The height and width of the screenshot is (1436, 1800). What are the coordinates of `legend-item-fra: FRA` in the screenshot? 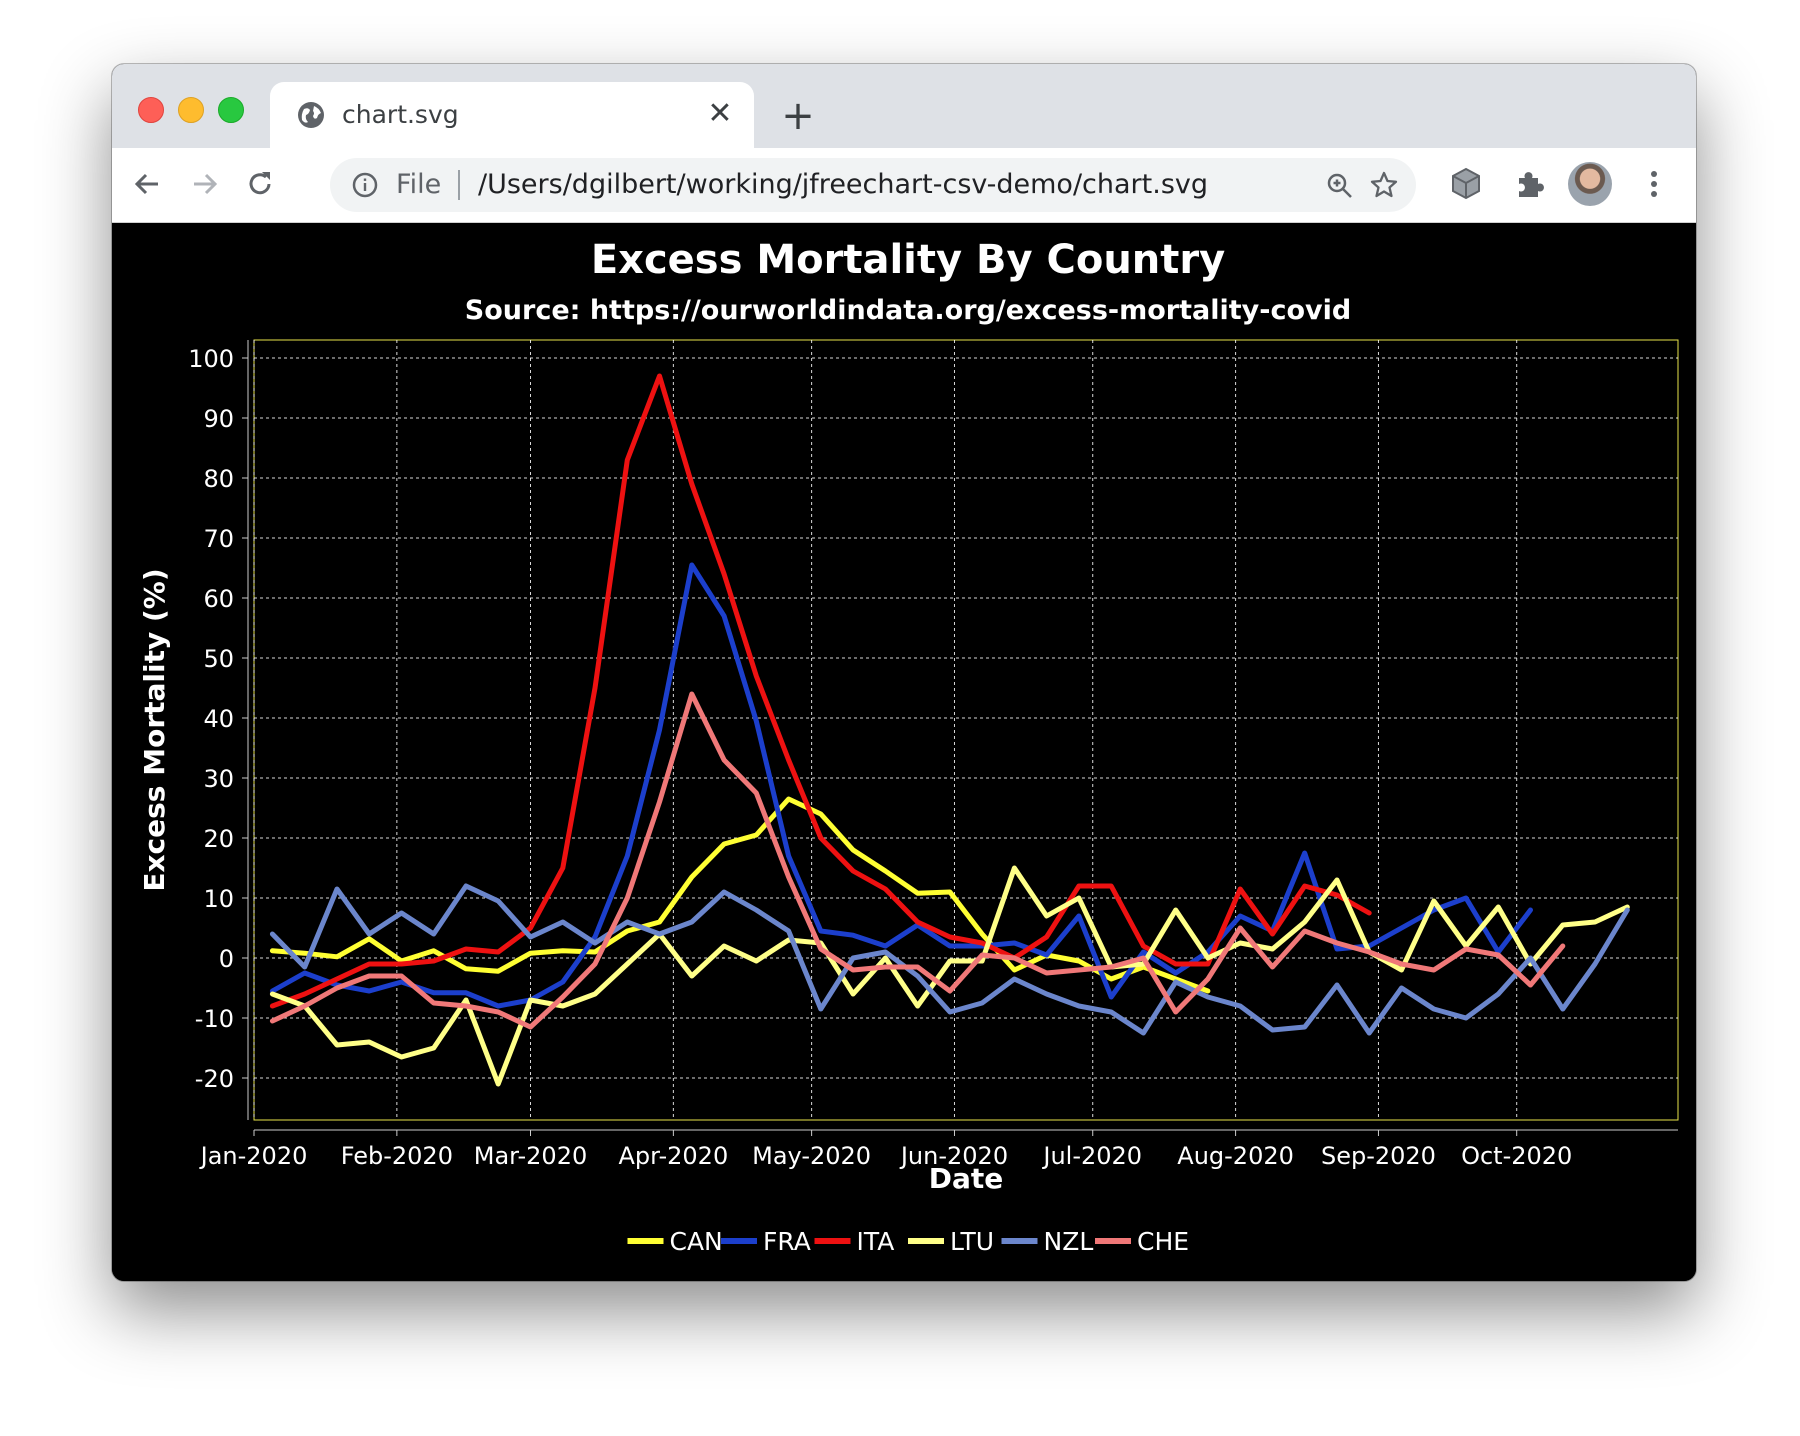 It's located at (766, 1241).